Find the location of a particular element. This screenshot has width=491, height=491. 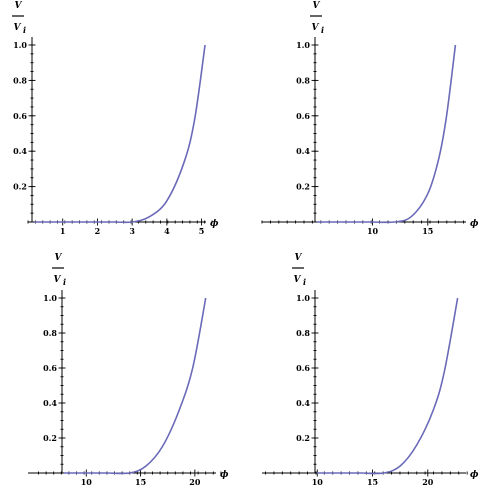

x-tick-label: 5 is located at coordinates (202, 231).